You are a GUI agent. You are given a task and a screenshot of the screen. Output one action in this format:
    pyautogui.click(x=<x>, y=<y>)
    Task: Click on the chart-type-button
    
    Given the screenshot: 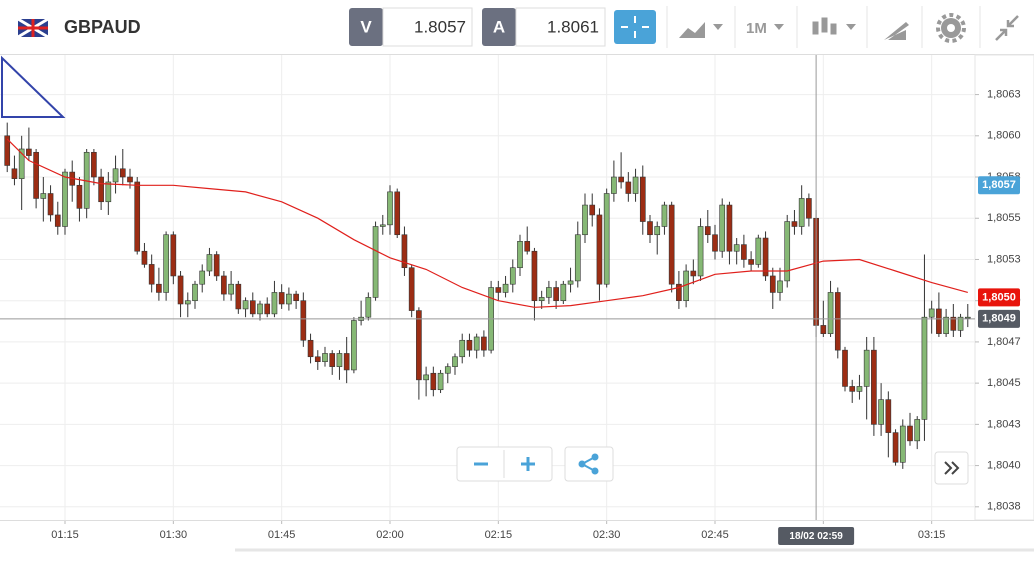 What is the action you would take?
    pyautogui.click(x=701, y=30)
    